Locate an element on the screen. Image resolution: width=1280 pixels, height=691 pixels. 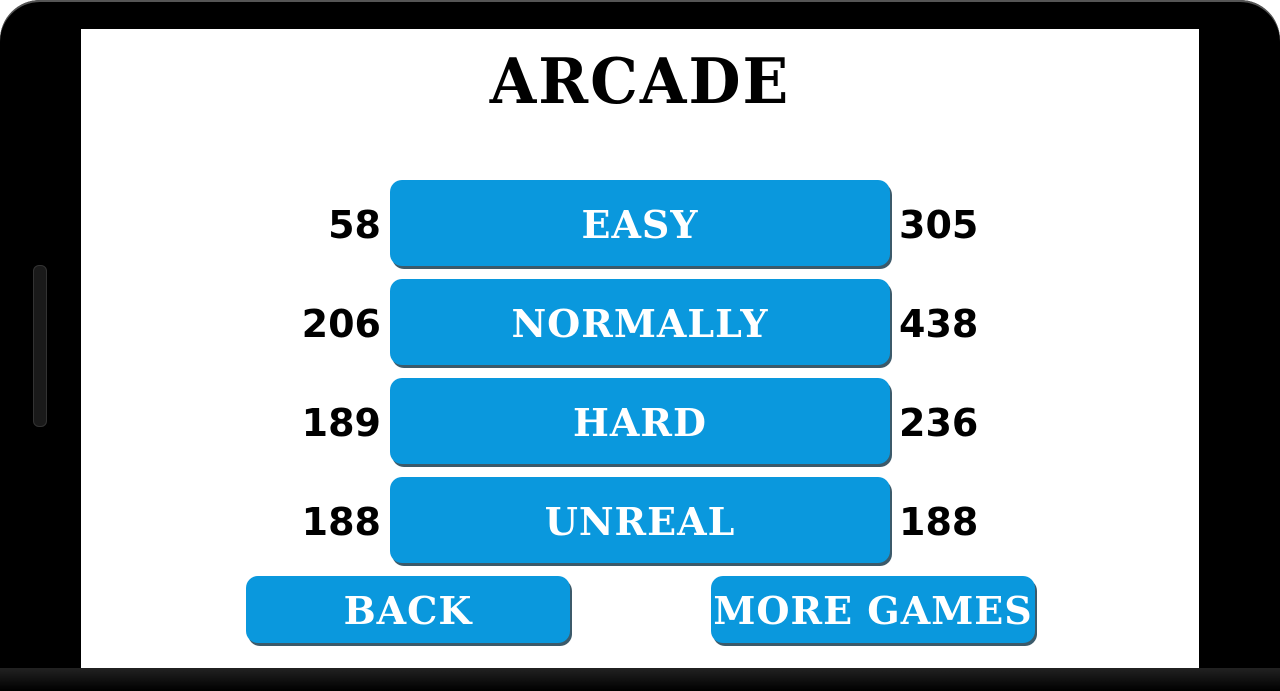
device-bottom-edge is located at coordinates (640, 679).